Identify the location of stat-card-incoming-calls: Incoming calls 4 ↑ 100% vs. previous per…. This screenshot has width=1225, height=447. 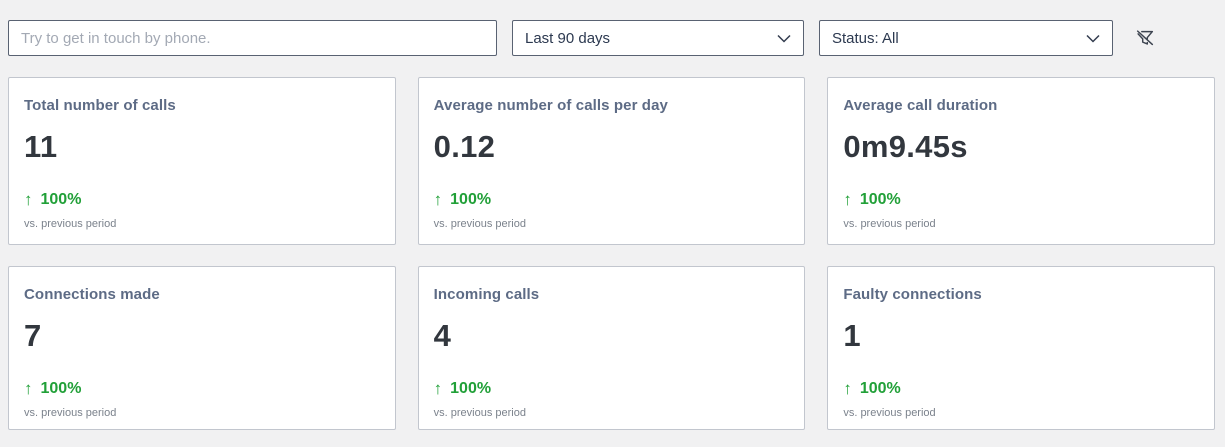
(611, 348).